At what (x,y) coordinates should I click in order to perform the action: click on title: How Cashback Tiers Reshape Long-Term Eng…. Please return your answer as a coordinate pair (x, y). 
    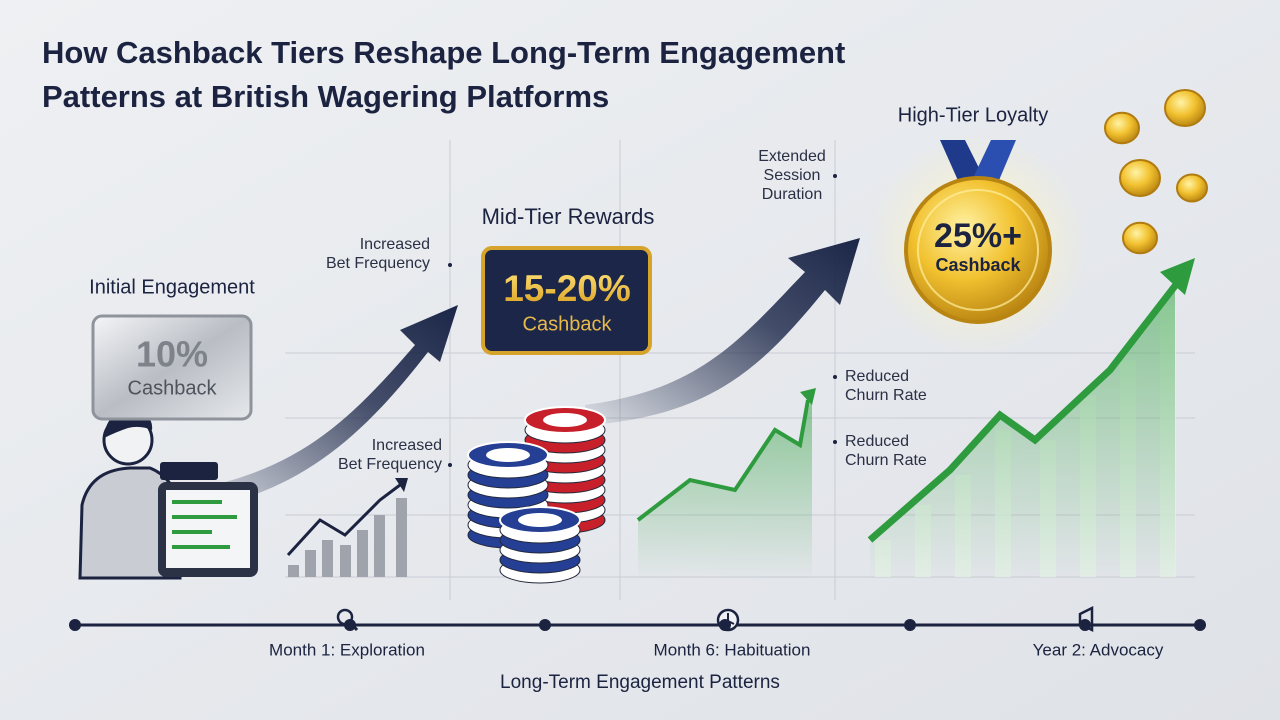
    Looking at the image, I should click on (443, 52).